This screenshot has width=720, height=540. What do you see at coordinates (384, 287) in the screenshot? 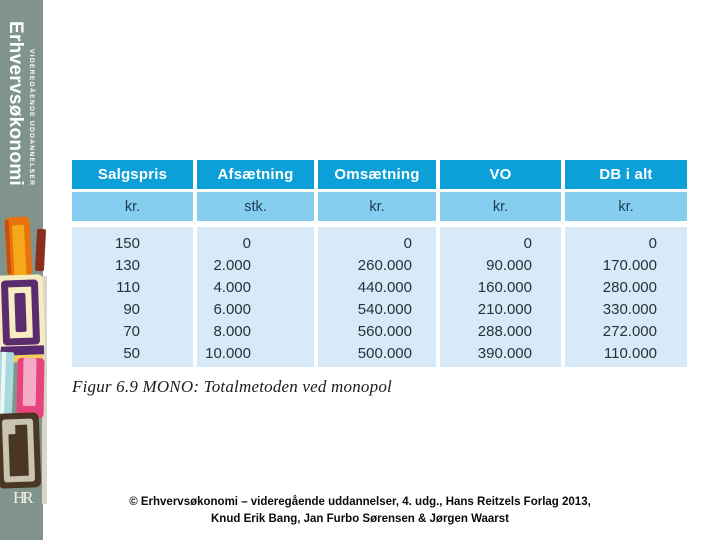
I see `table-cell: 440.000` at bounding box center [384, 287].